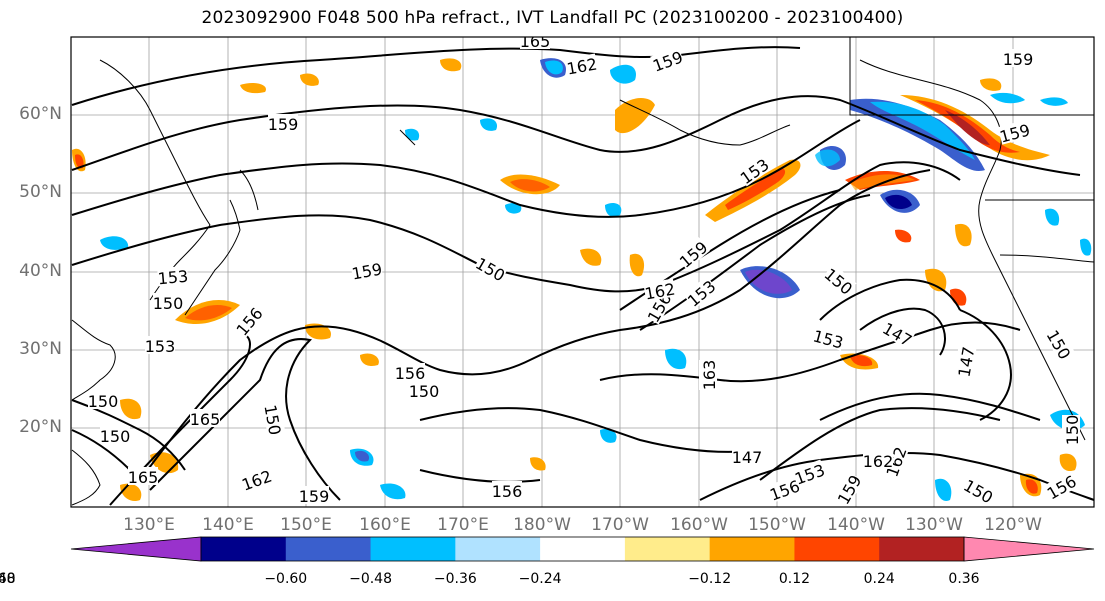 The width and height of the screenshot is (1105, 601). What do you see at coordinates (385, 525) in the screenshot?
I see `lon-label: 160°E` at bounding box center [385, 525].